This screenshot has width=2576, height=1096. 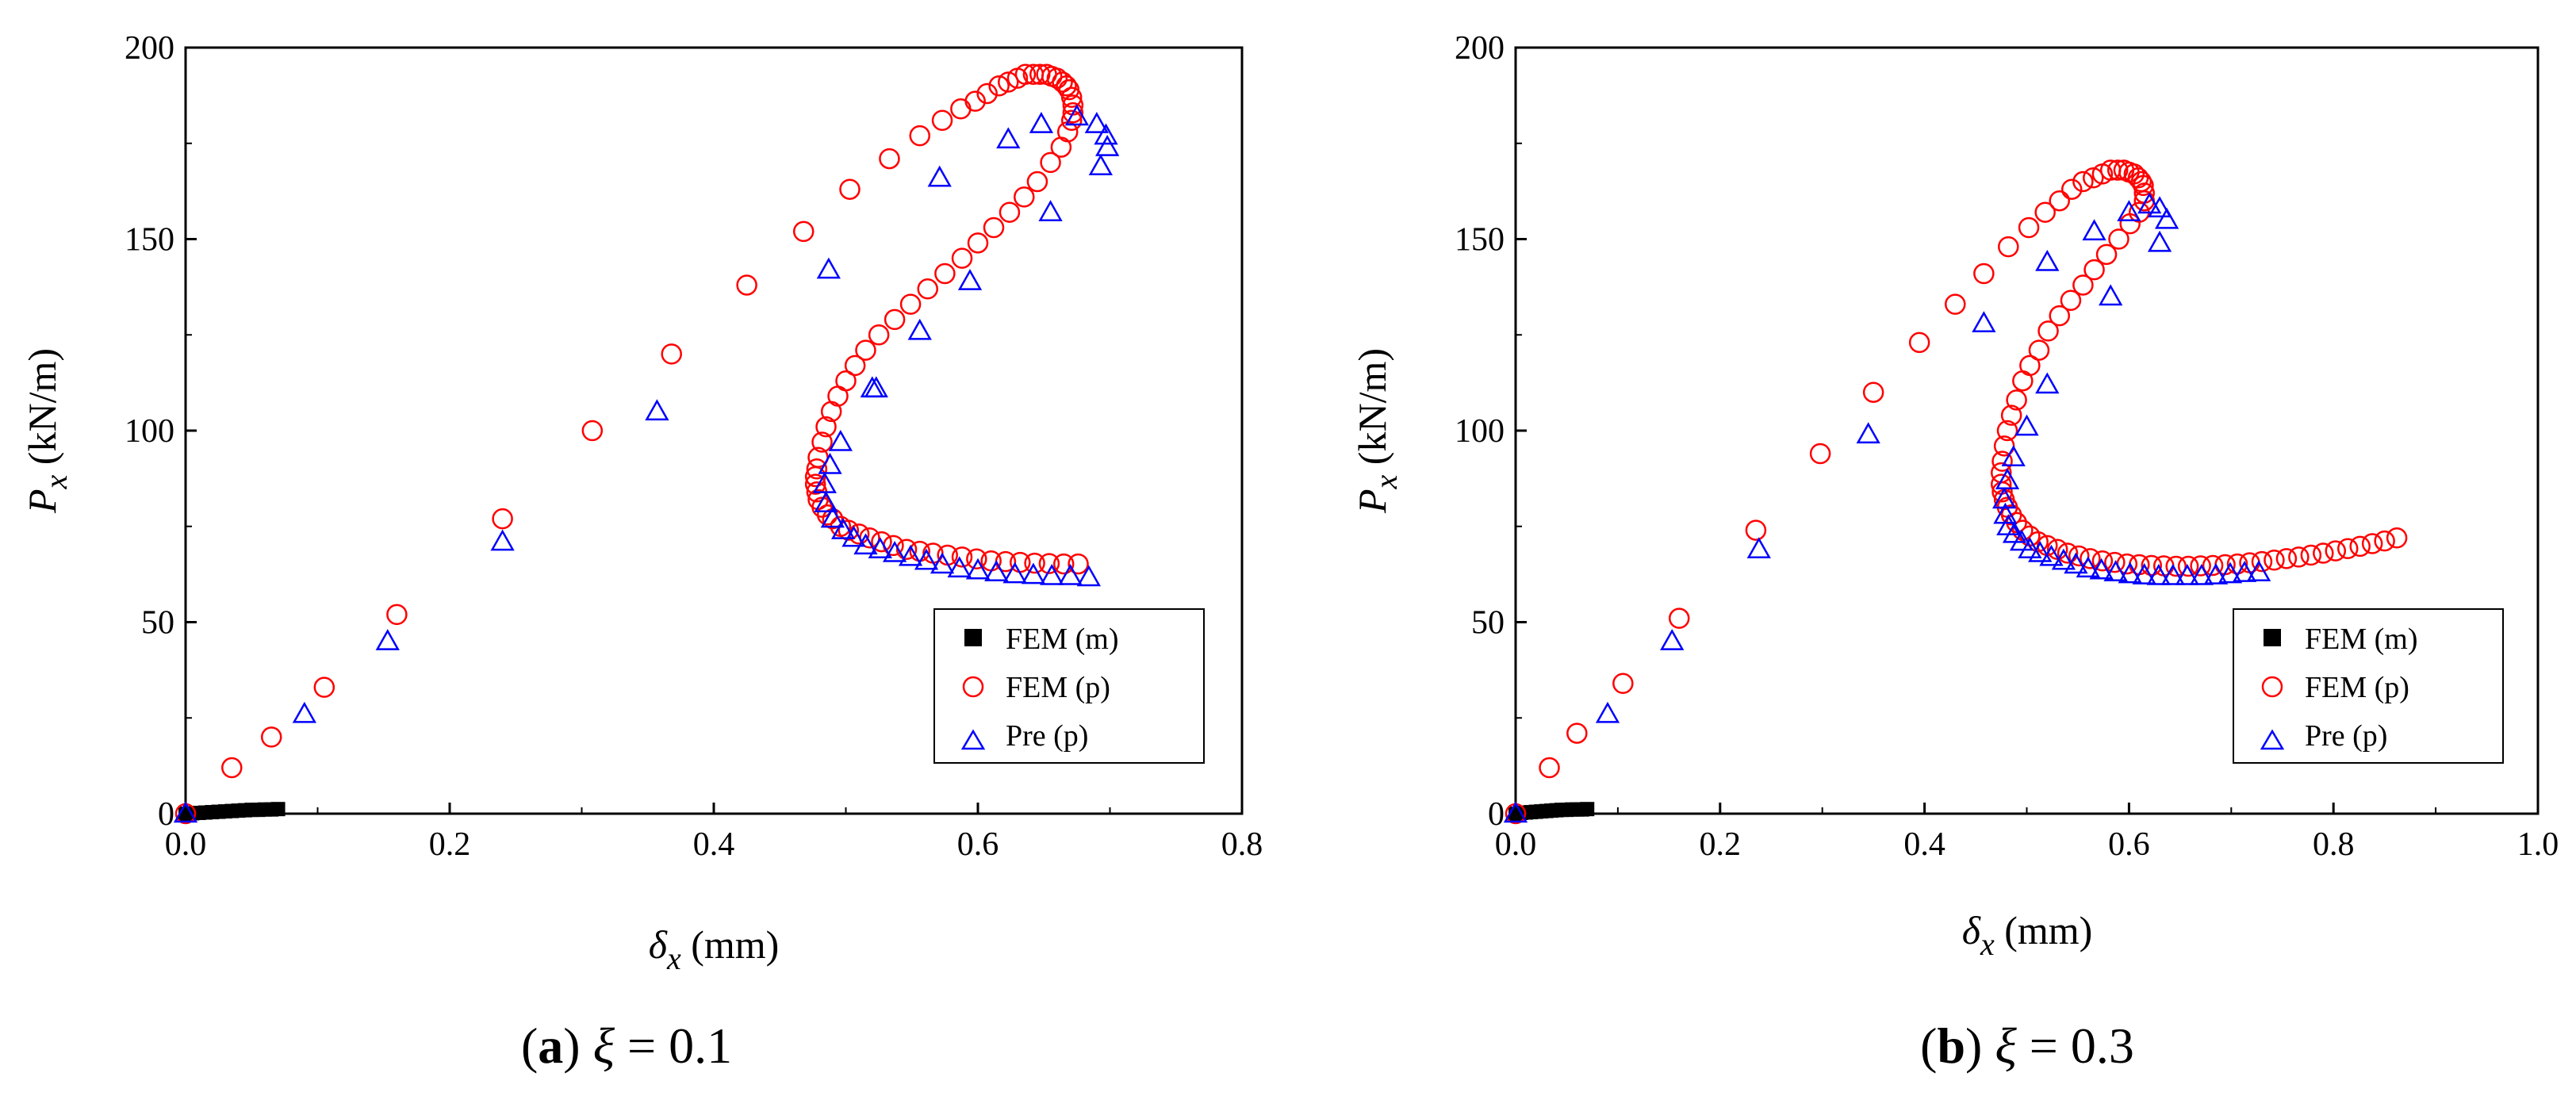 I want to click on a-legend-label-0: FEM (m), so click(x=1062, y=639).